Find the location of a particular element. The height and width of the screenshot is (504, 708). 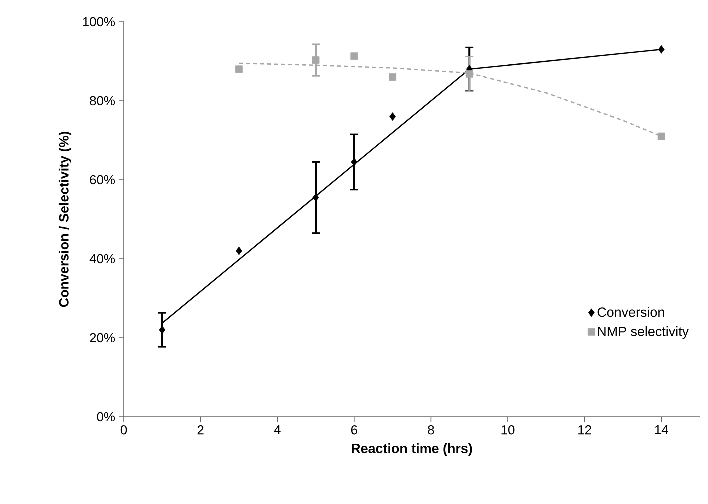

x-tick-label: 4 is located at coordinates (277, 430).